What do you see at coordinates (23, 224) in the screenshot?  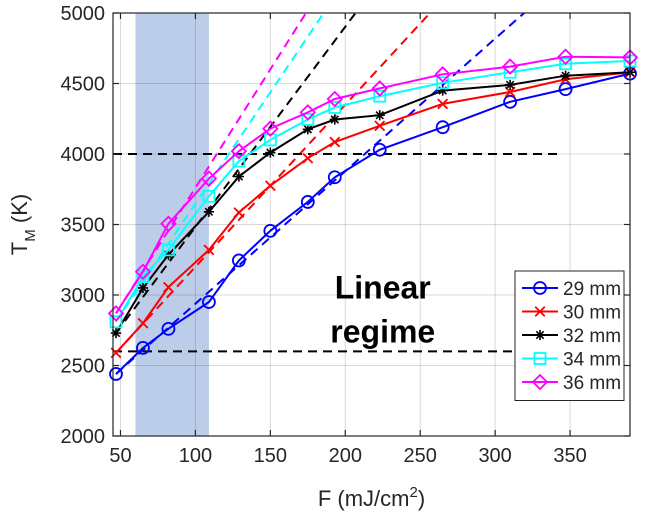 I see `y-axis-label: TM (K)` at bounding box center [23, 224].